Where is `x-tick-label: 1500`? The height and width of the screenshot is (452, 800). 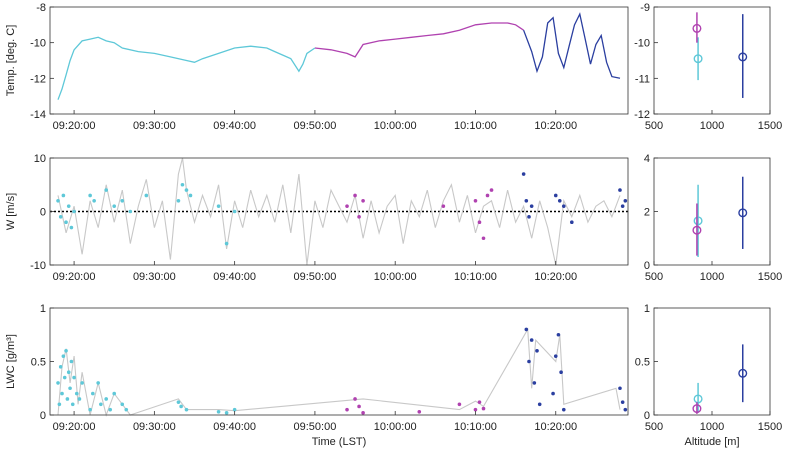 x-tick-label: 1500 is located at coordinates (770, 126).